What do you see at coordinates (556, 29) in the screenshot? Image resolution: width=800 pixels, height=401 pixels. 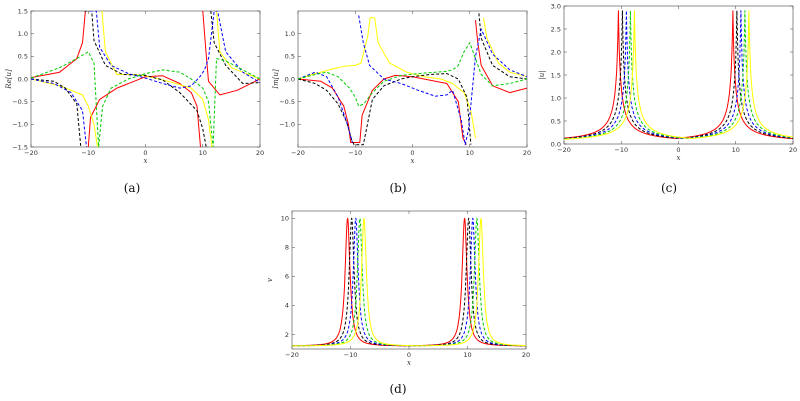 I see `y-tick-label: 2.5` at bounding box center [556, 29].